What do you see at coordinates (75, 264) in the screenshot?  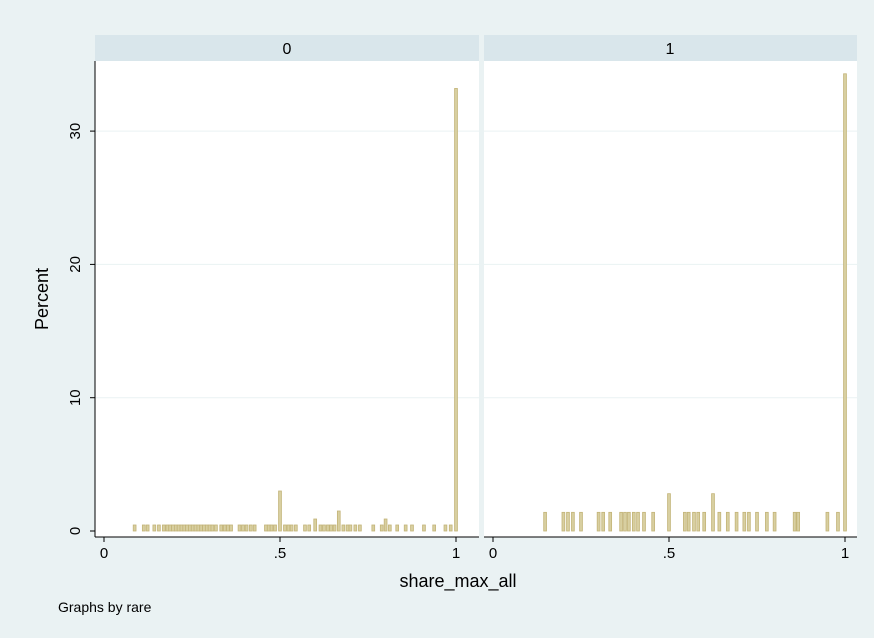 I see `y-tick-label: 20` at bounding box center [75, 264].